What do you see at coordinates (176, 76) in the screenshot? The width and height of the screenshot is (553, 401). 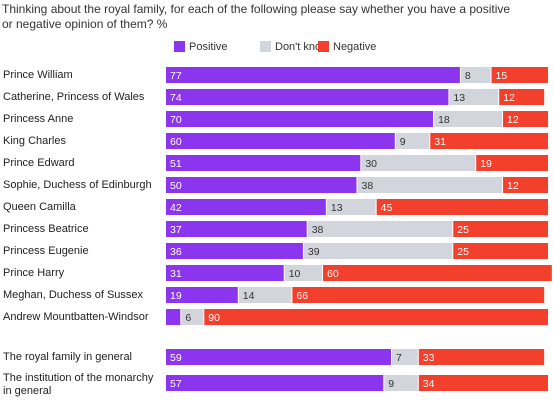 I see `value-label: 77` at bounding box center [176, 76].